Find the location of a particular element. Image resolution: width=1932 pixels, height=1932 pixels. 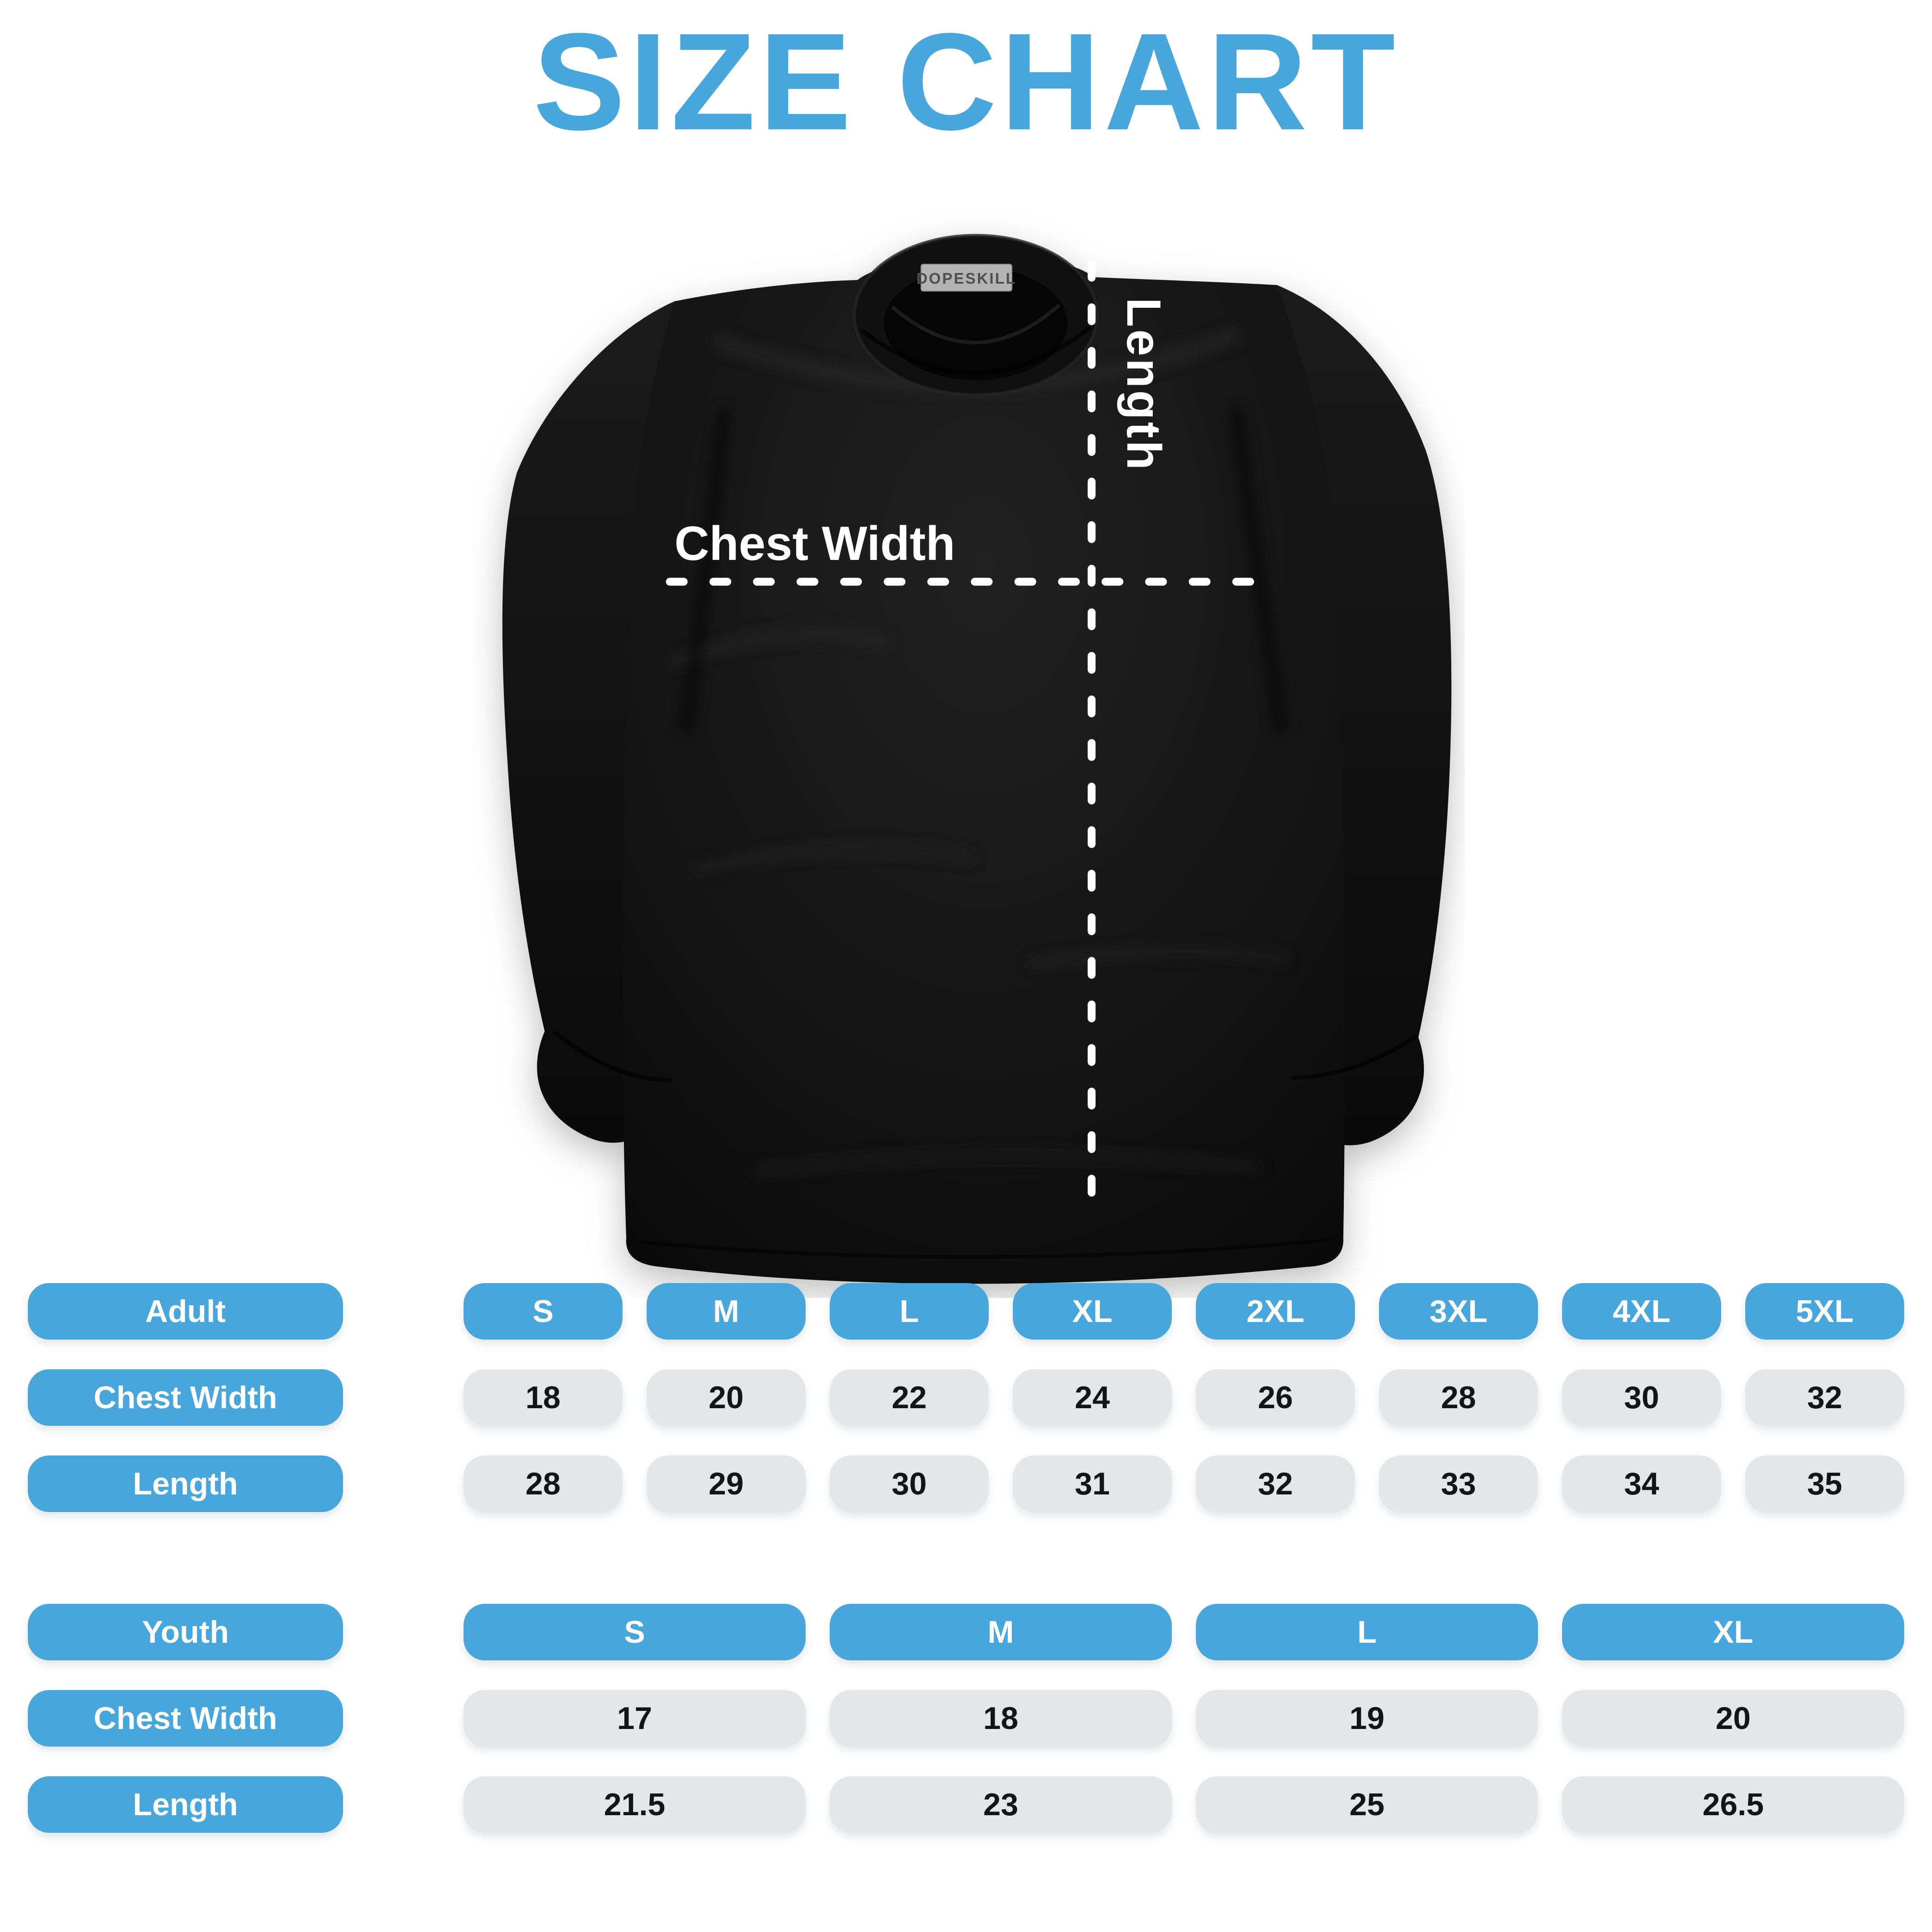

value-cell: 23 is located at coordinates (1001, 1804).